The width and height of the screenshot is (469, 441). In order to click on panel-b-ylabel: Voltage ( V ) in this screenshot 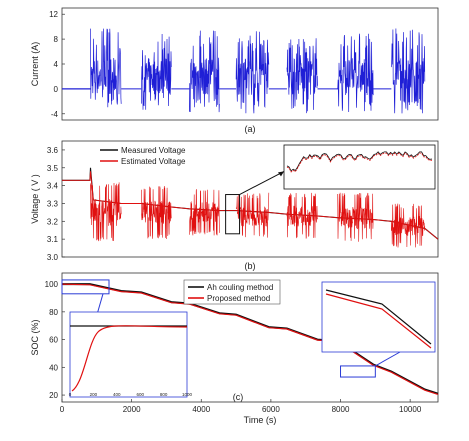, I will do `click(35, 199)`.